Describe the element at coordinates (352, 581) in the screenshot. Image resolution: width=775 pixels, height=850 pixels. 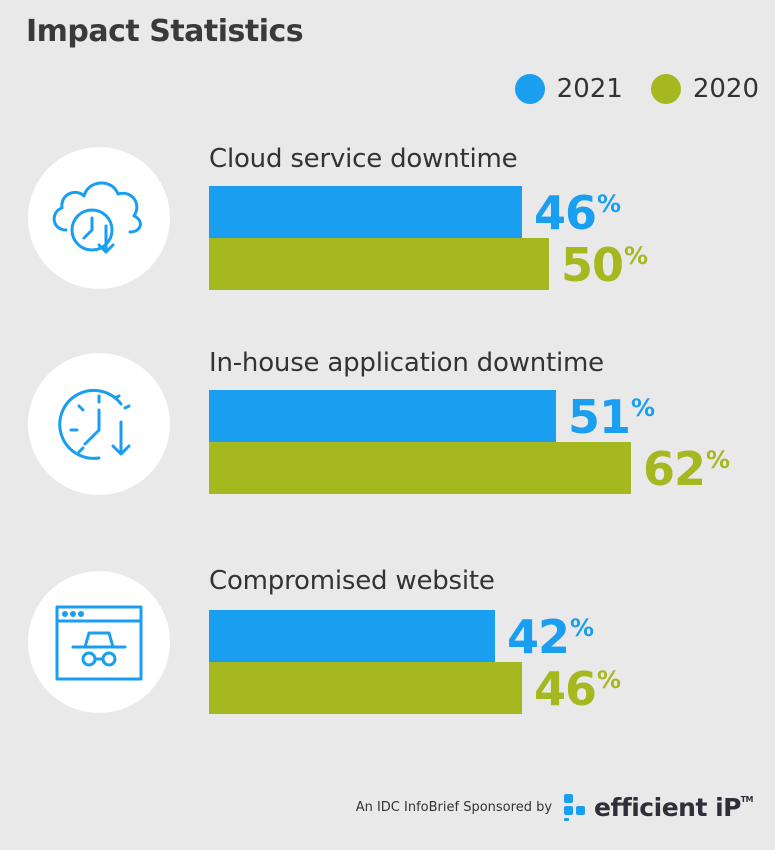
I see `category-label: Compromised website` at that location.